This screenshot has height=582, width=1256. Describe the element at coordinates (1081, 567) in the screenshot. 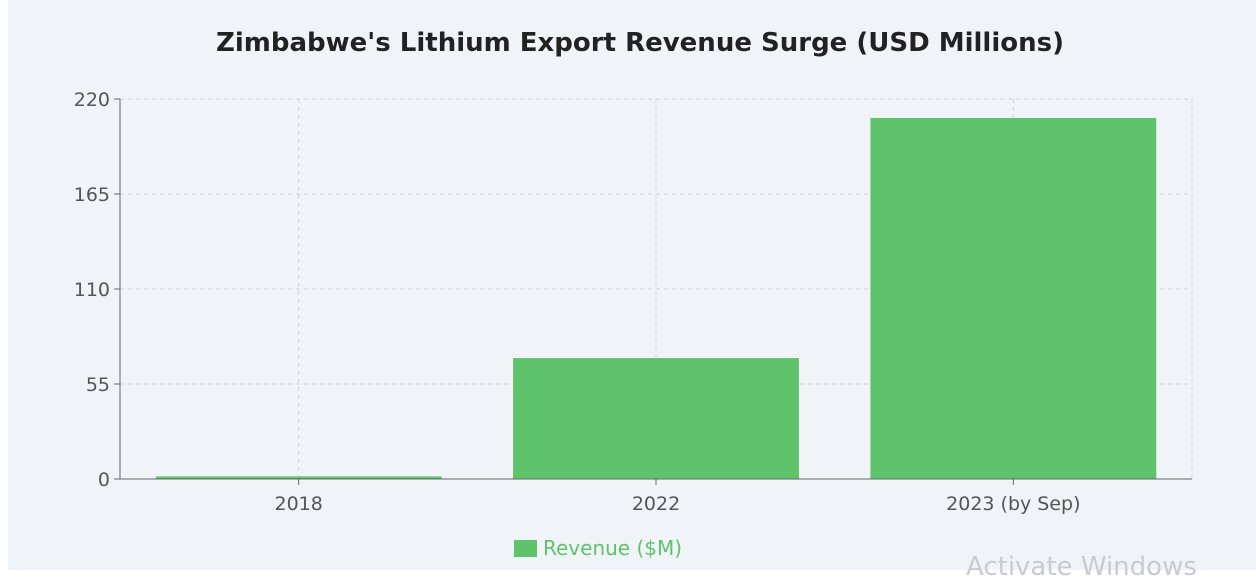

I see `activate-windows-watermark: Activate Windows` at that location.